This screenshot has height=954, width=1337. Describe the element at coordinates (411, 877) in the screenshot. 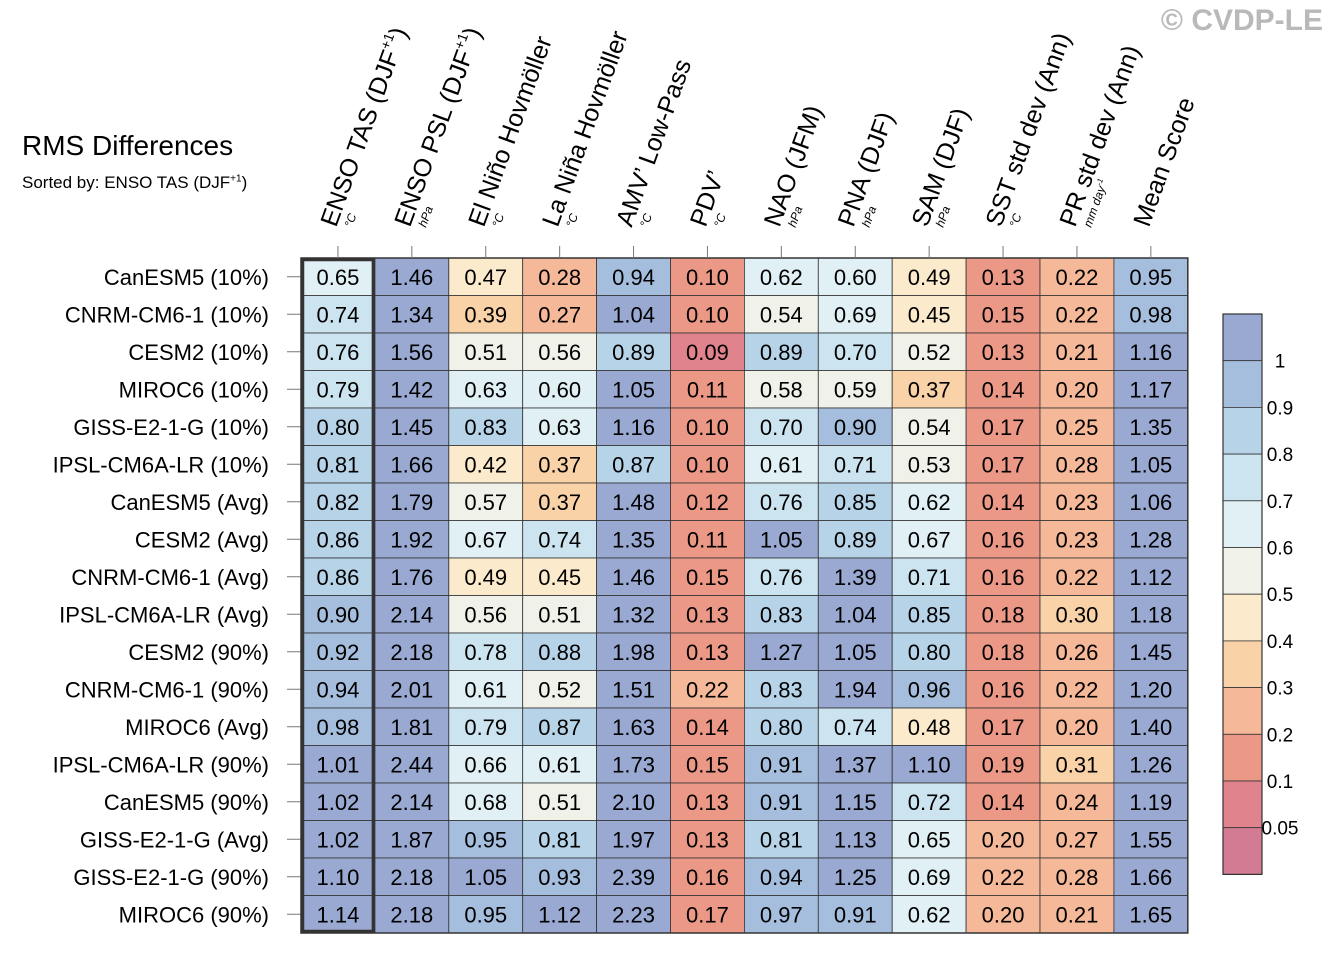

I see `cell-value: 2.18` at that location.